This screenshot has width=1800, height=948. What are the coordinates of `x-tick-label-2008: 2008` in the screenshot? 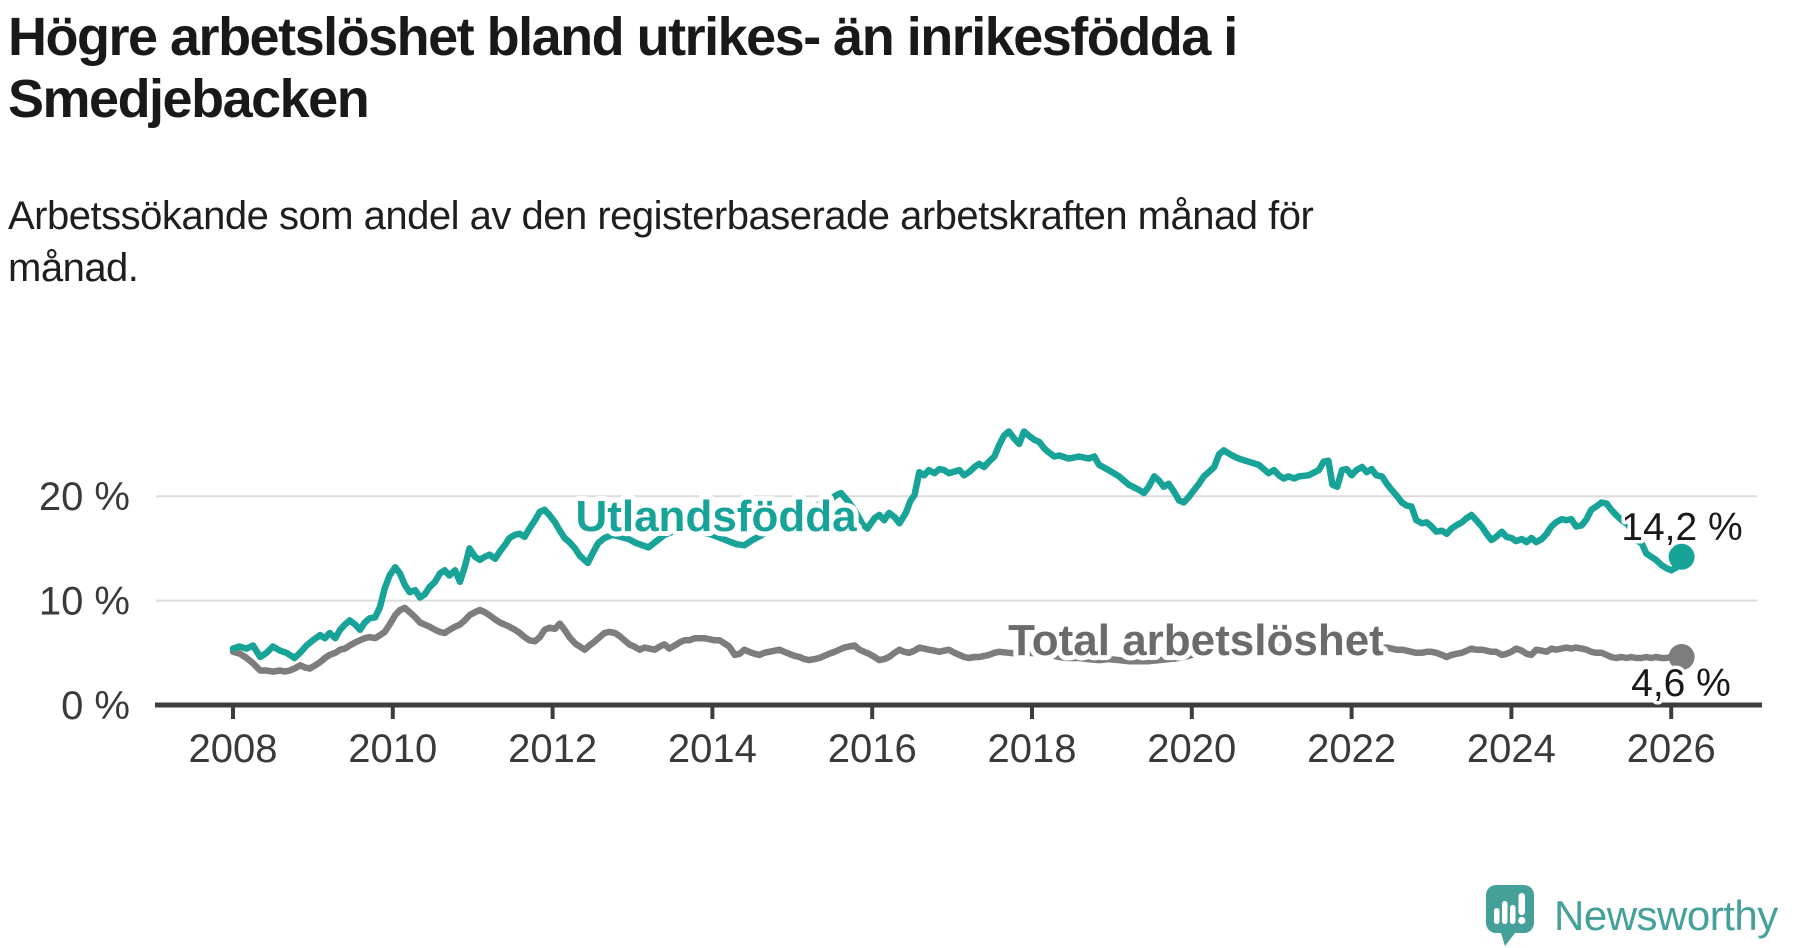 It's located at (233, 749).